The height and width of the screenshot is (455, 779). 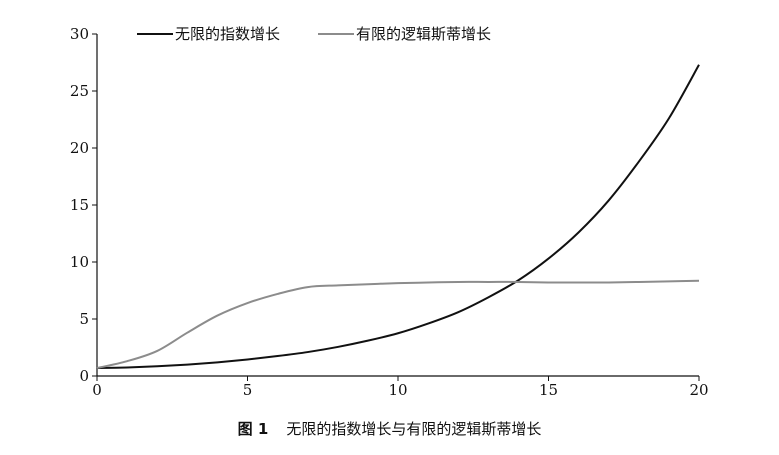 I want to click on legend-label: 无限的指数增长, so click(x=227, y=34).